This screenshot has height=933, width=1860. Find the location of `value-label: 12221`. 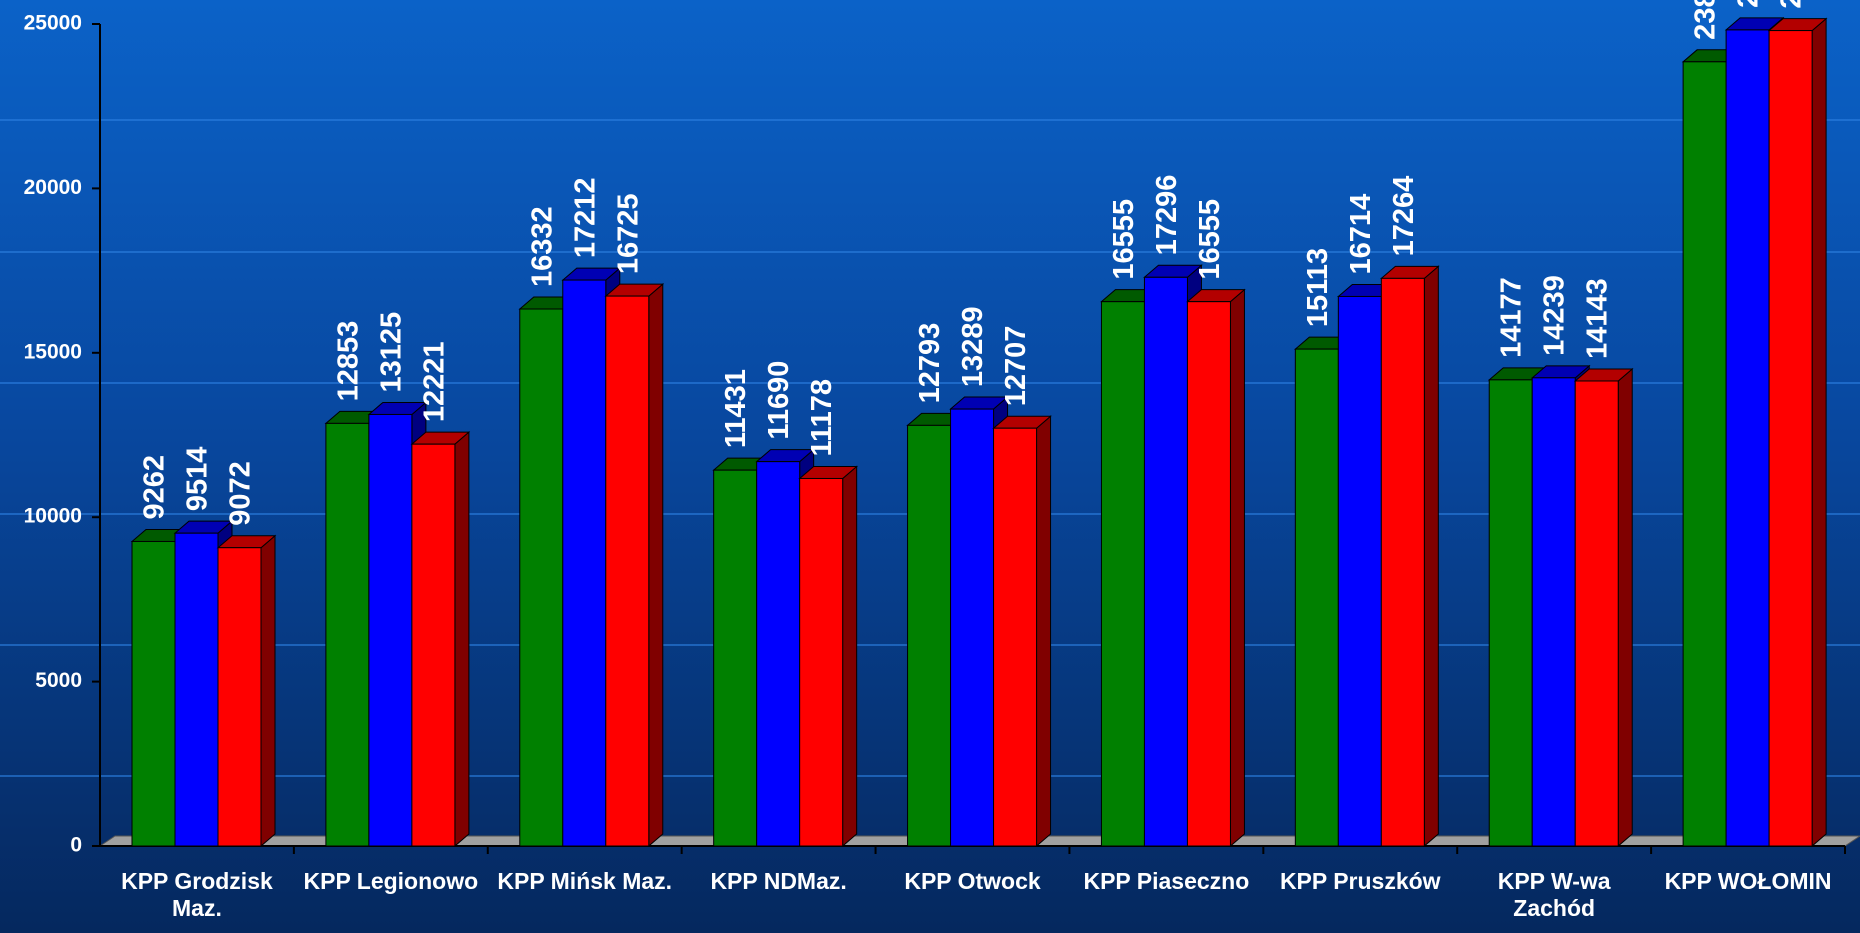

value-label: 12221 is located at coordinates (434, 382).